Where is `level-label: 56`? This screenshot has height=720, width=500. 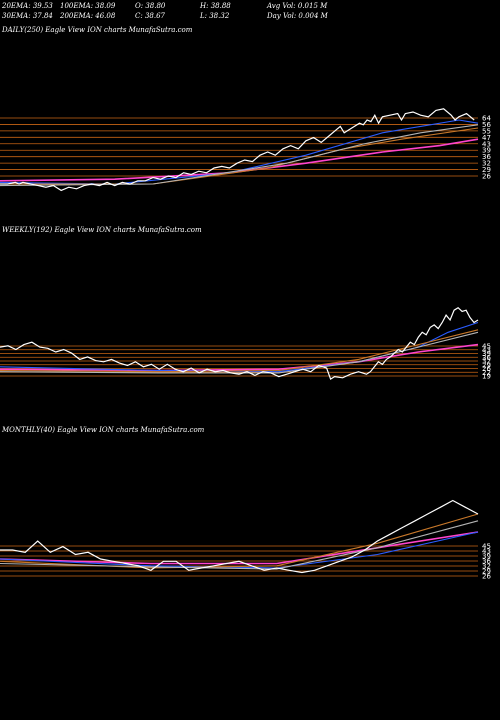
level-label: 56 is located at coordinates (486, 125).